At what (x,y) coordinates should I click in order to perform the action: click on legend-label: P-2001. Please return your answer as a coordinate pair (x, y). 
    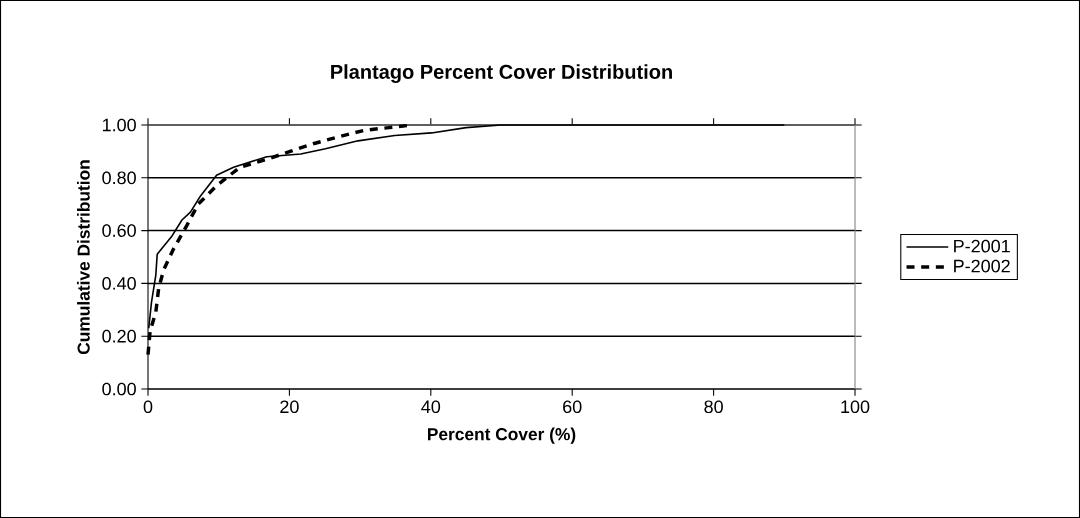
    Looking at the image, I should click on (982, 246).